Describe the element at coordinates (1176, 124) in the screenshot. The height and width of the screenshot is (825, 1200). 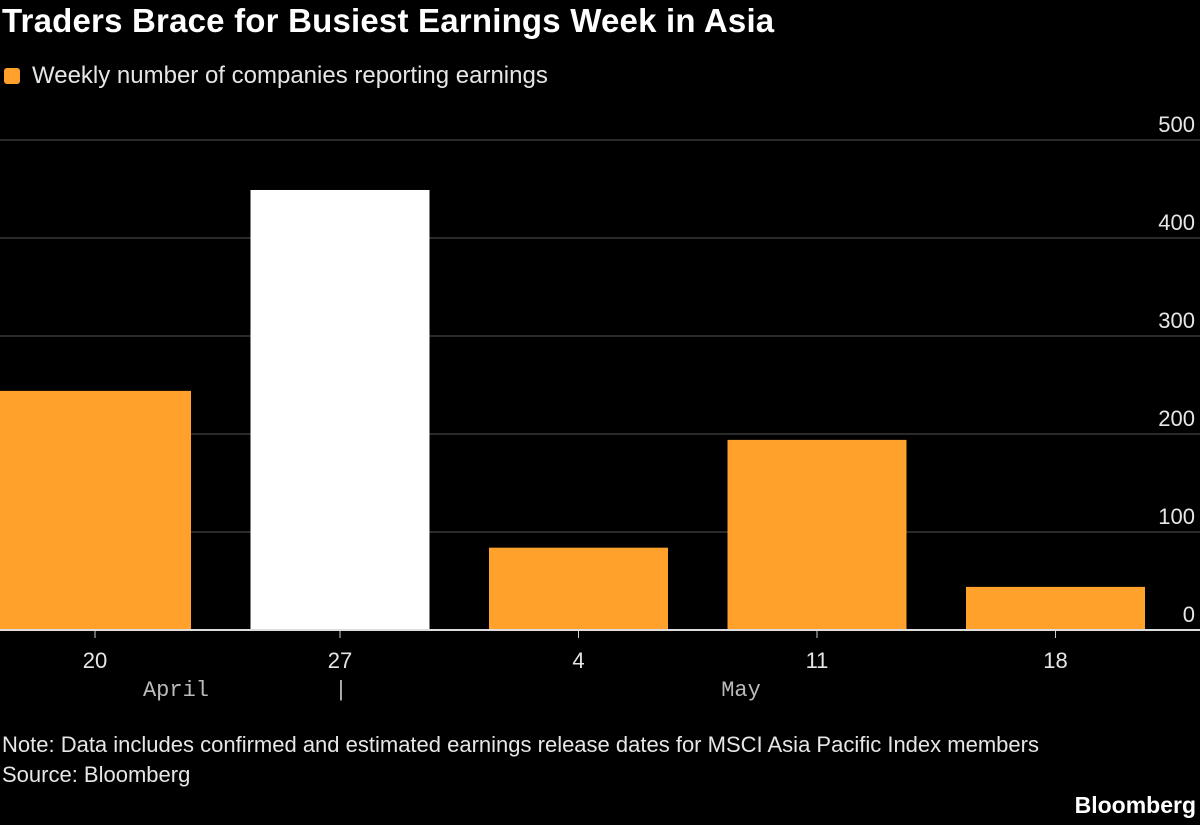
I see `y-tick-label: 500` at that location.